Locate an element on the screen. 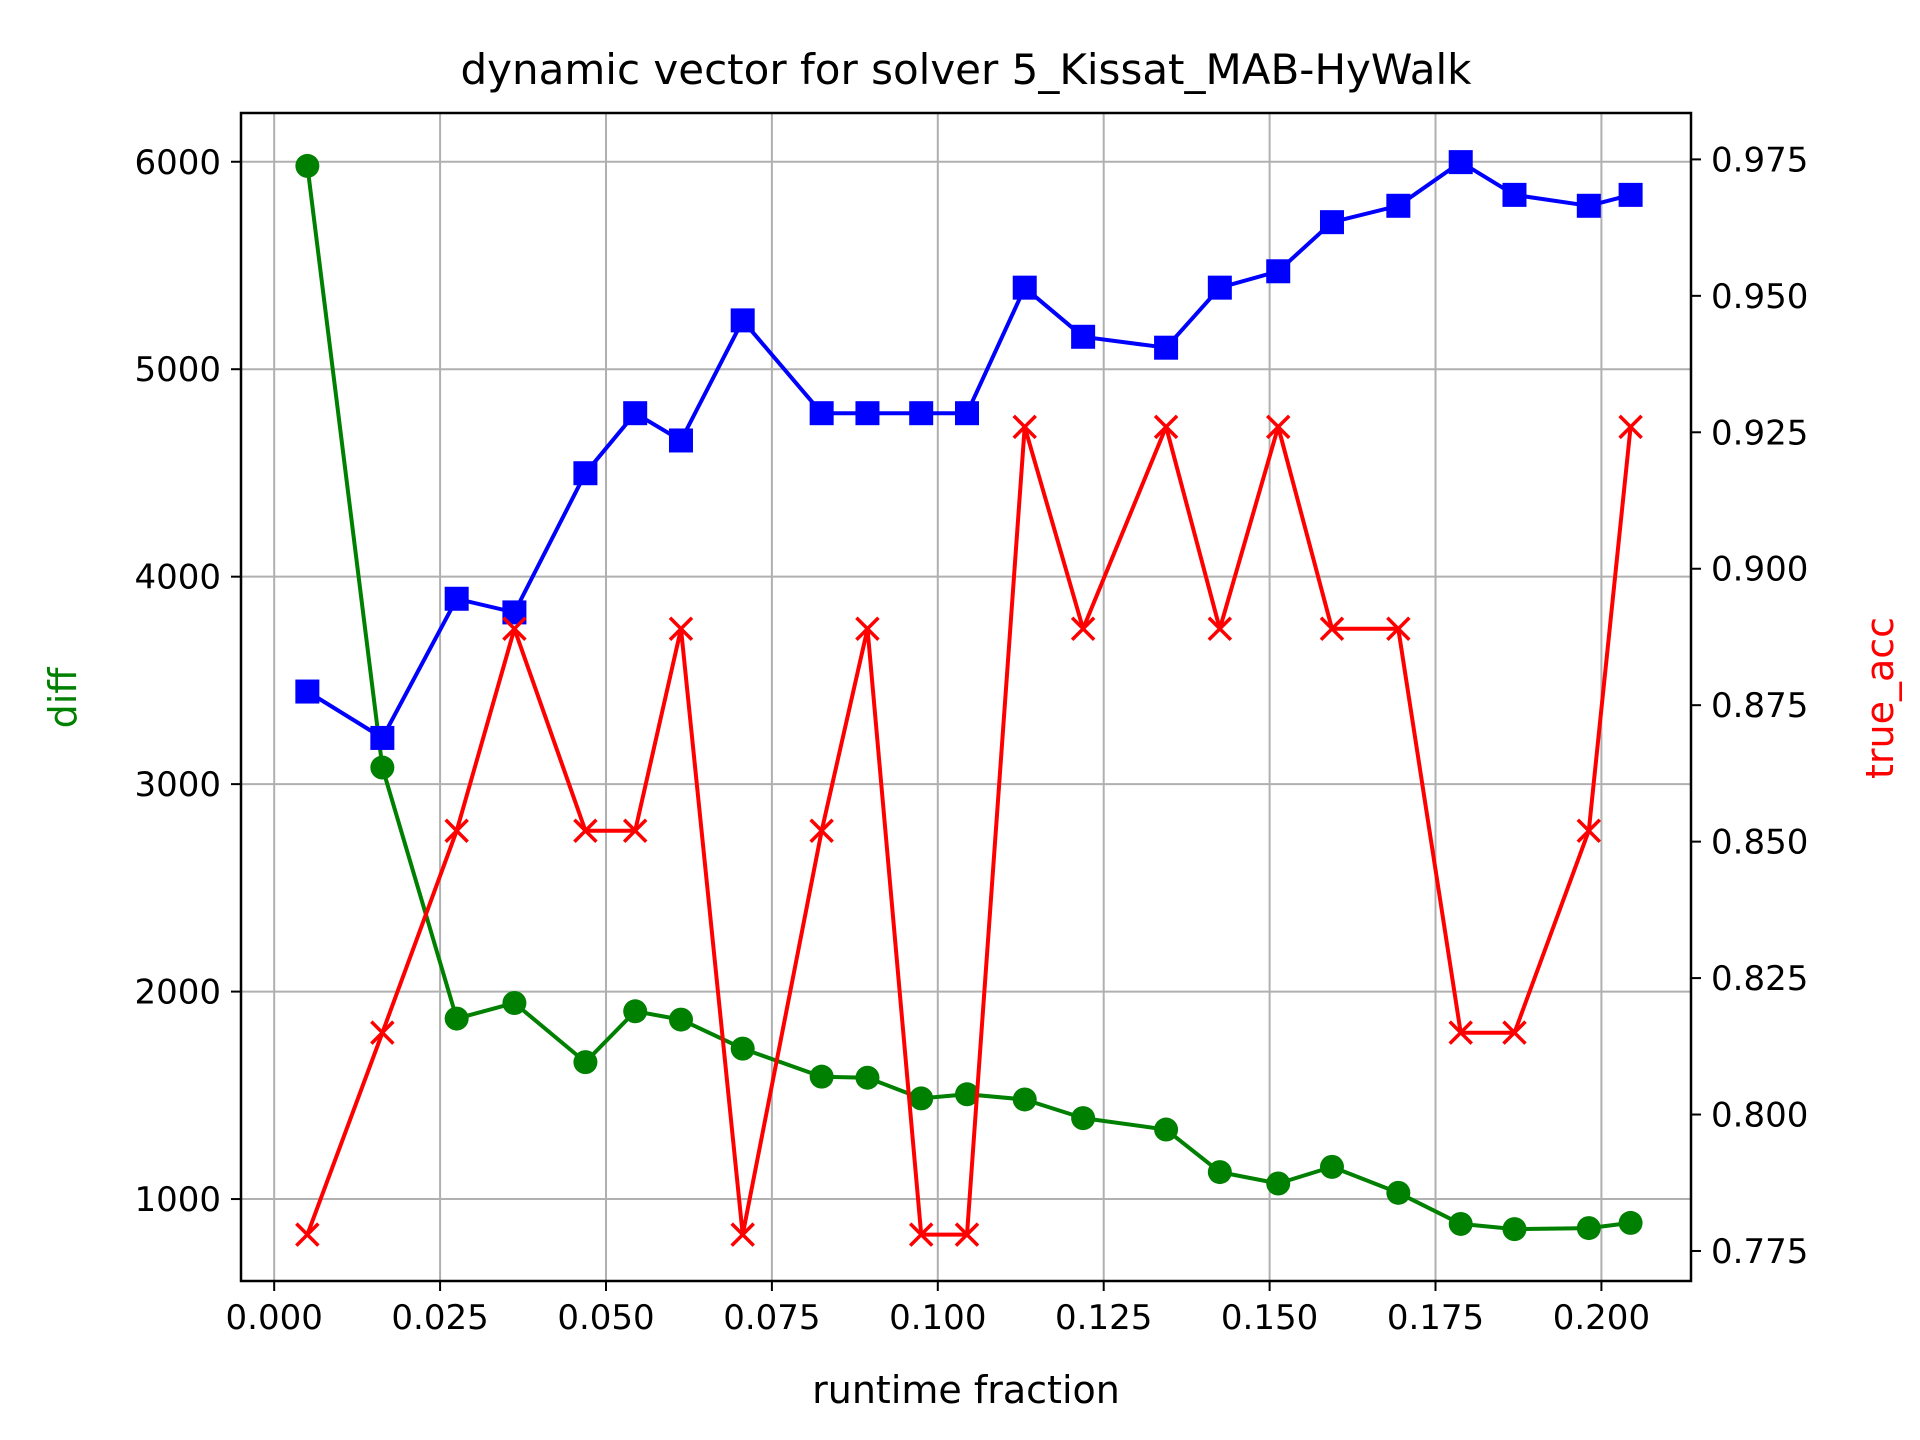 The width and height of the screenshot is (1920, 1440). y-right-tick-label: 0.950 is located at coordinates (1759, 297).